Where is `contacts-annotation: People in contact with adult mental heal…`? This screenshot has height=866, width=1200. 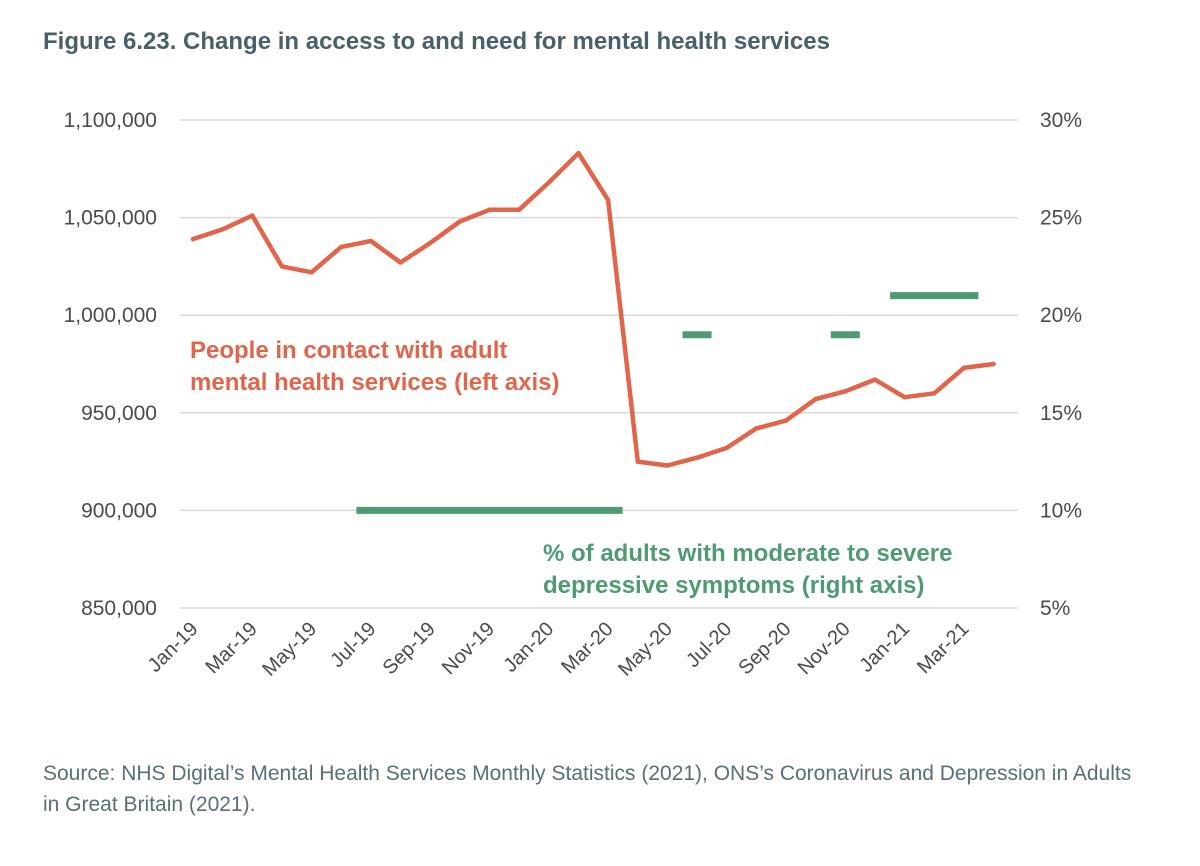
contacts-annotation: People in contact with adult mental heal… is located at coordinates (375, 366).